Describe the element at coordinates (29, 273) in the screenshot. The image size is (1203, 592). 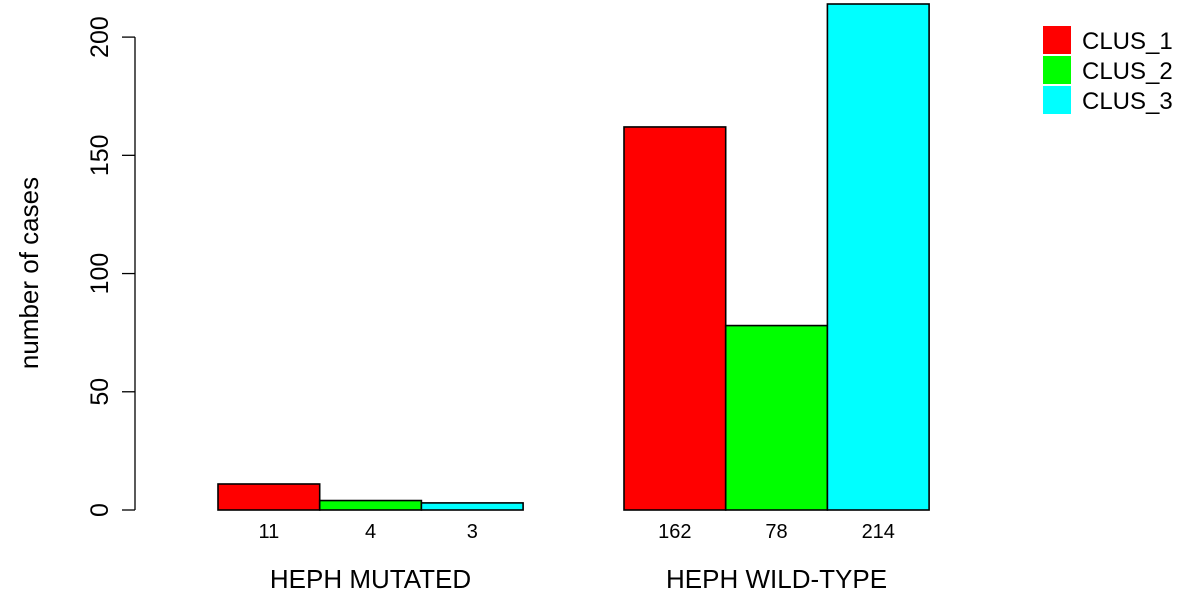
I see `y-axis-label: number of cases` at that location.